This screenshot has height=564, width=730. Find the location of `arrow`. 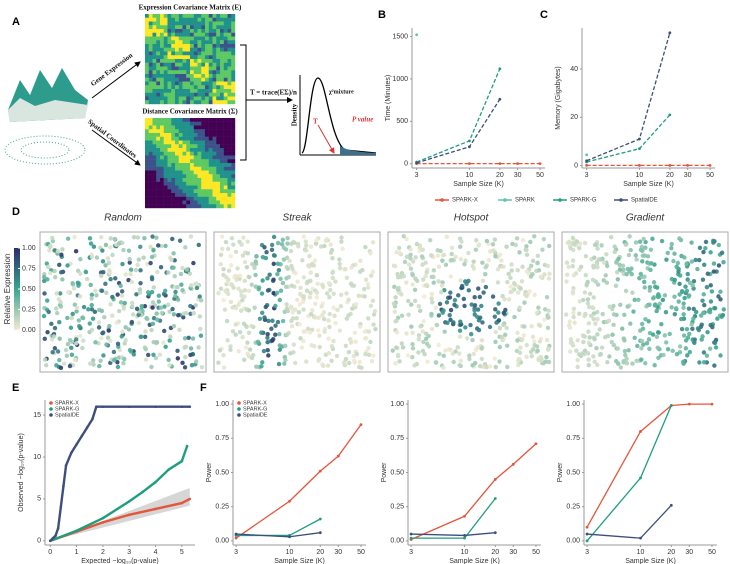

arrow is located at coordinates (116, 147).